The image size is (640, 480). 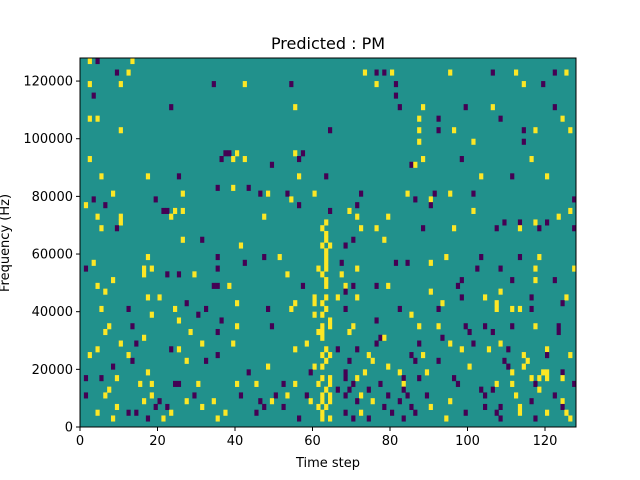 What do you see at coordinates (48, 82) in the screenshot?
I see `y-tick-label: 120000` at bounding box center [48, 82].